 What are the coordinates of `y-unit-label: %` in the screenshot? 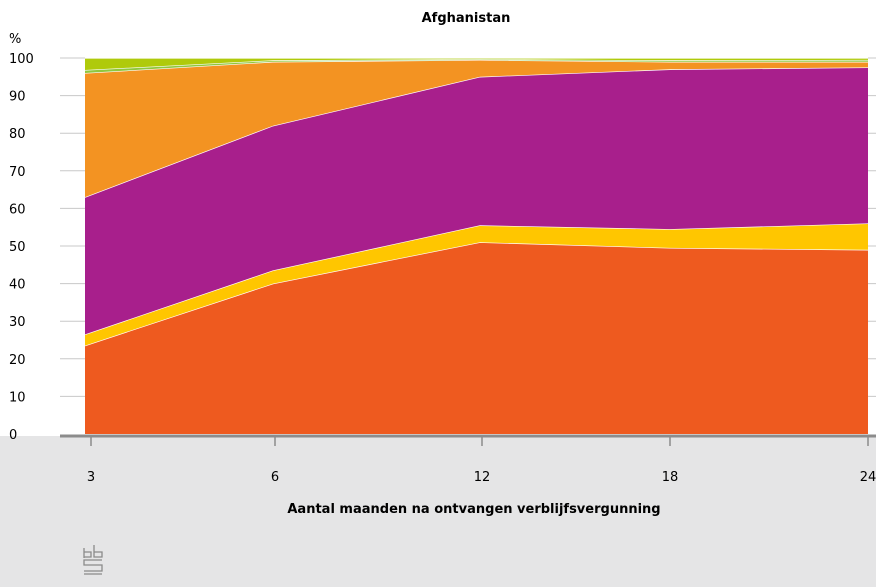 It's located at (15, 39).